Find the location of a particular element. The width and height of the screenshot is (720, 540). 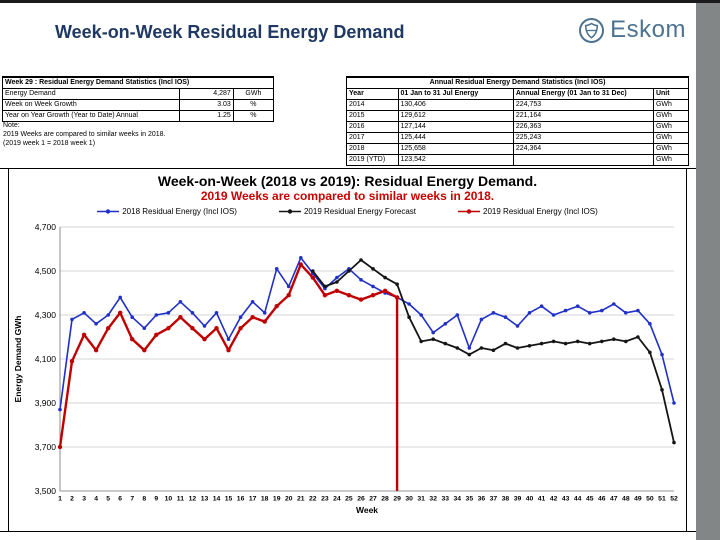

stat-unit: % is located at coordinates (253, 105).